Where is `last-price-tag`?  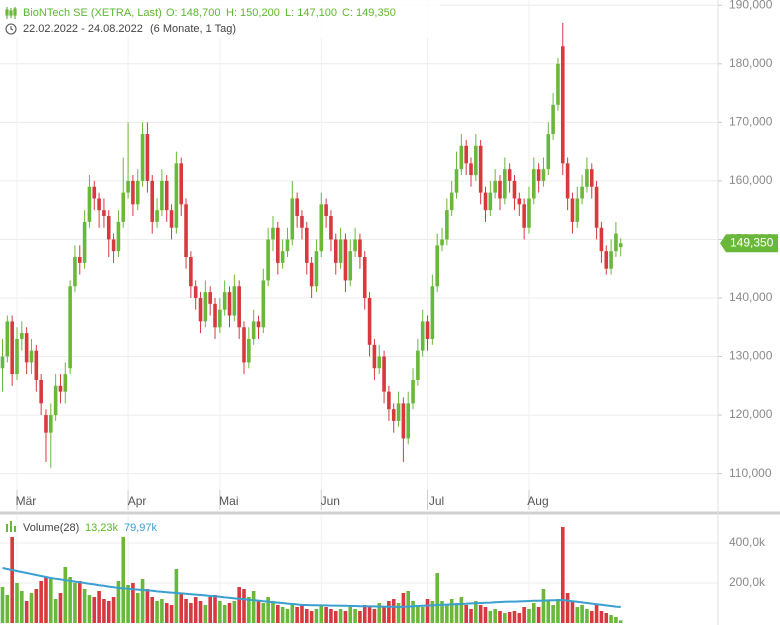 last-price-tag is located at coordinates (749, 243).